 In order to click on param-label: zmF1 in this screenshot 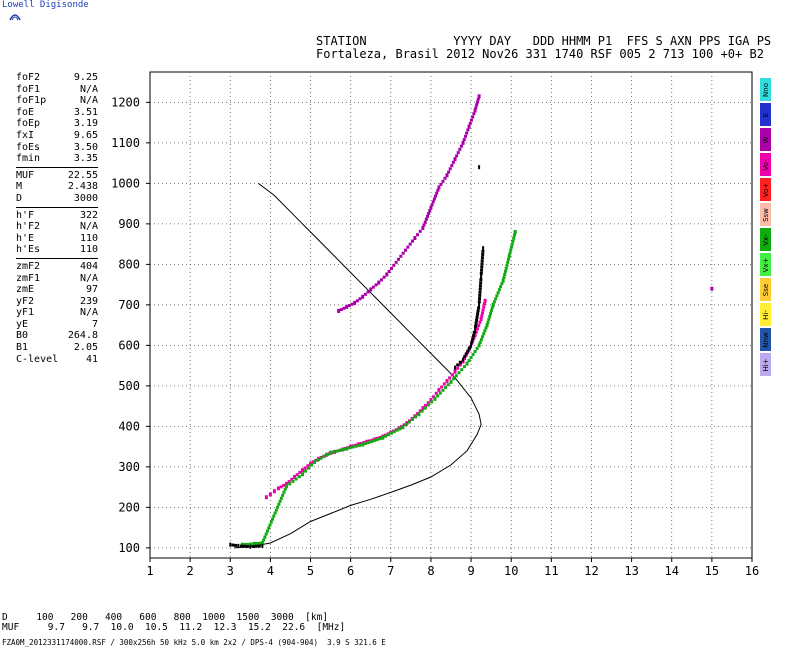, I will do `click(28, 278)`.